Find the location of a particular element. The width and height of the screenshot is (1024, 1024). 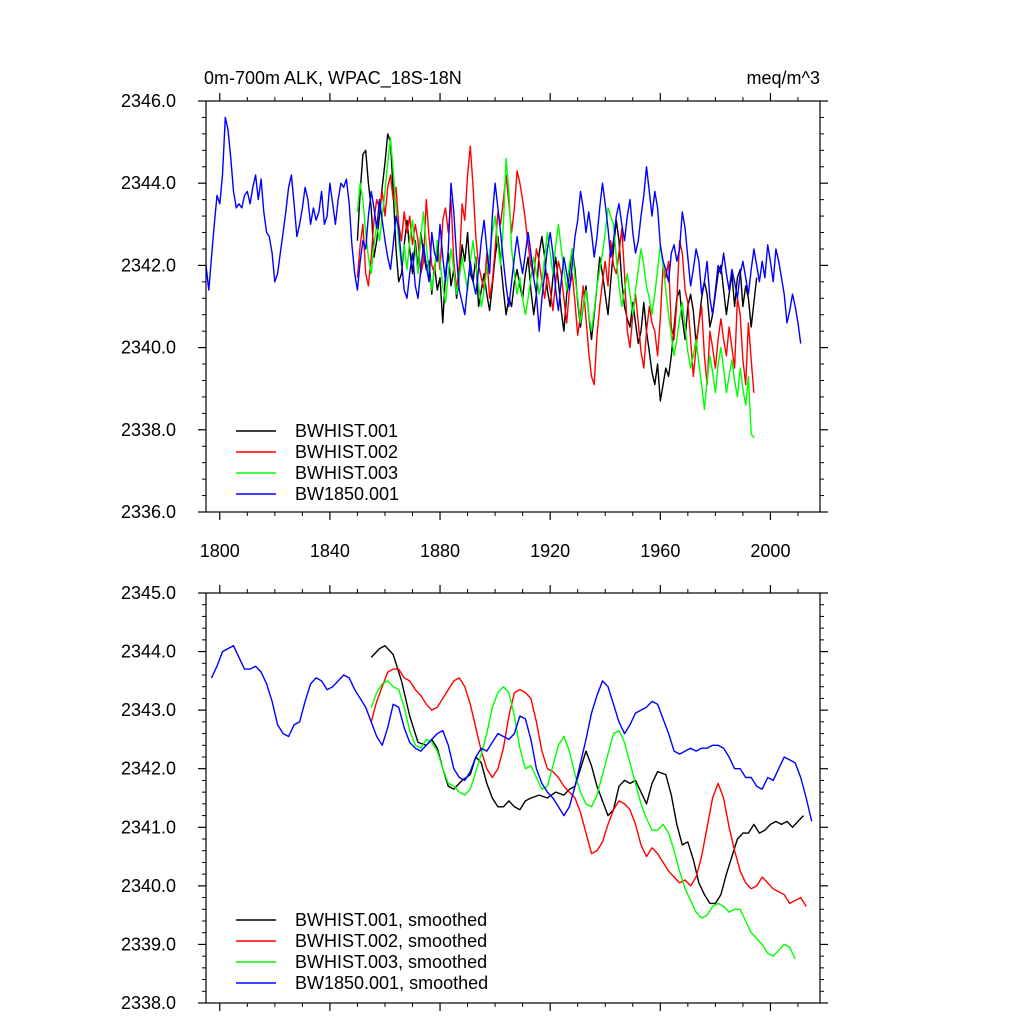

series-line-bwhist-001-smoothed is located at coordinates (587, 775).